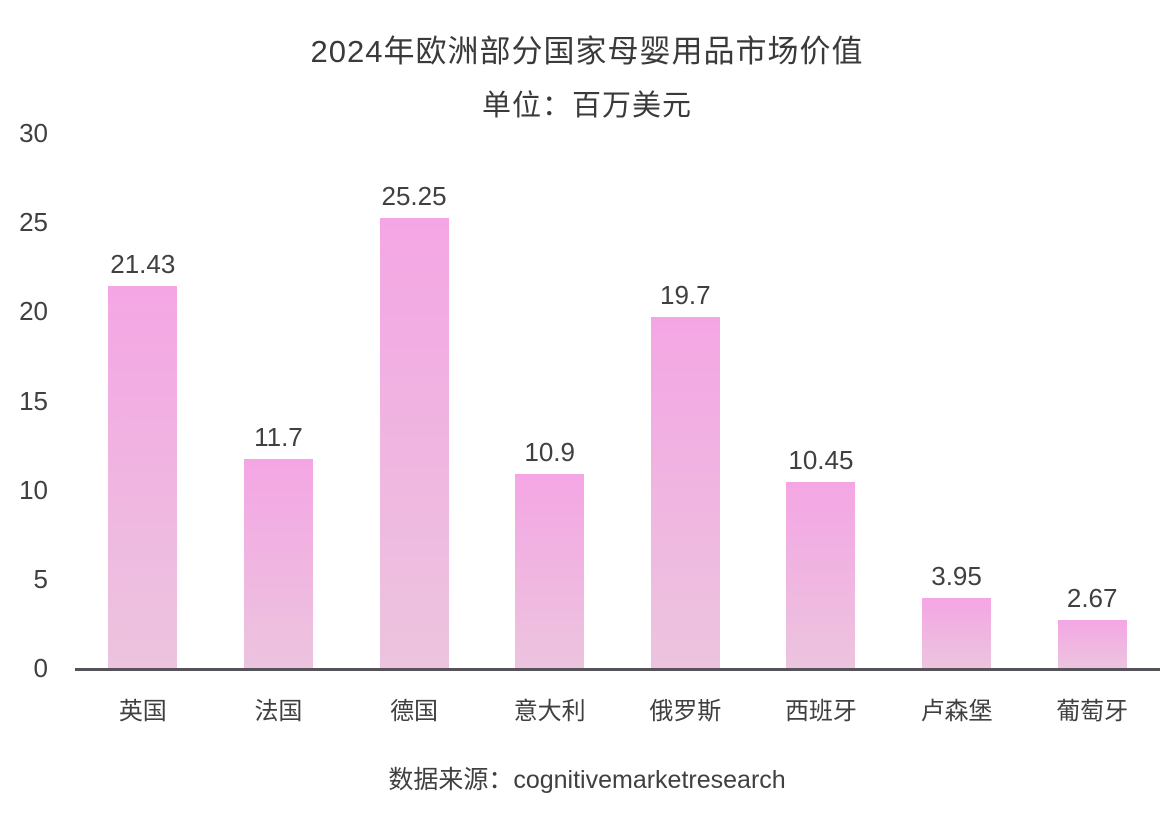  What do you see at coordinates (586, 106) in the screenshot?
I see `chart-subtitle: 单位：百万美元` at bounding box center [586, 106].